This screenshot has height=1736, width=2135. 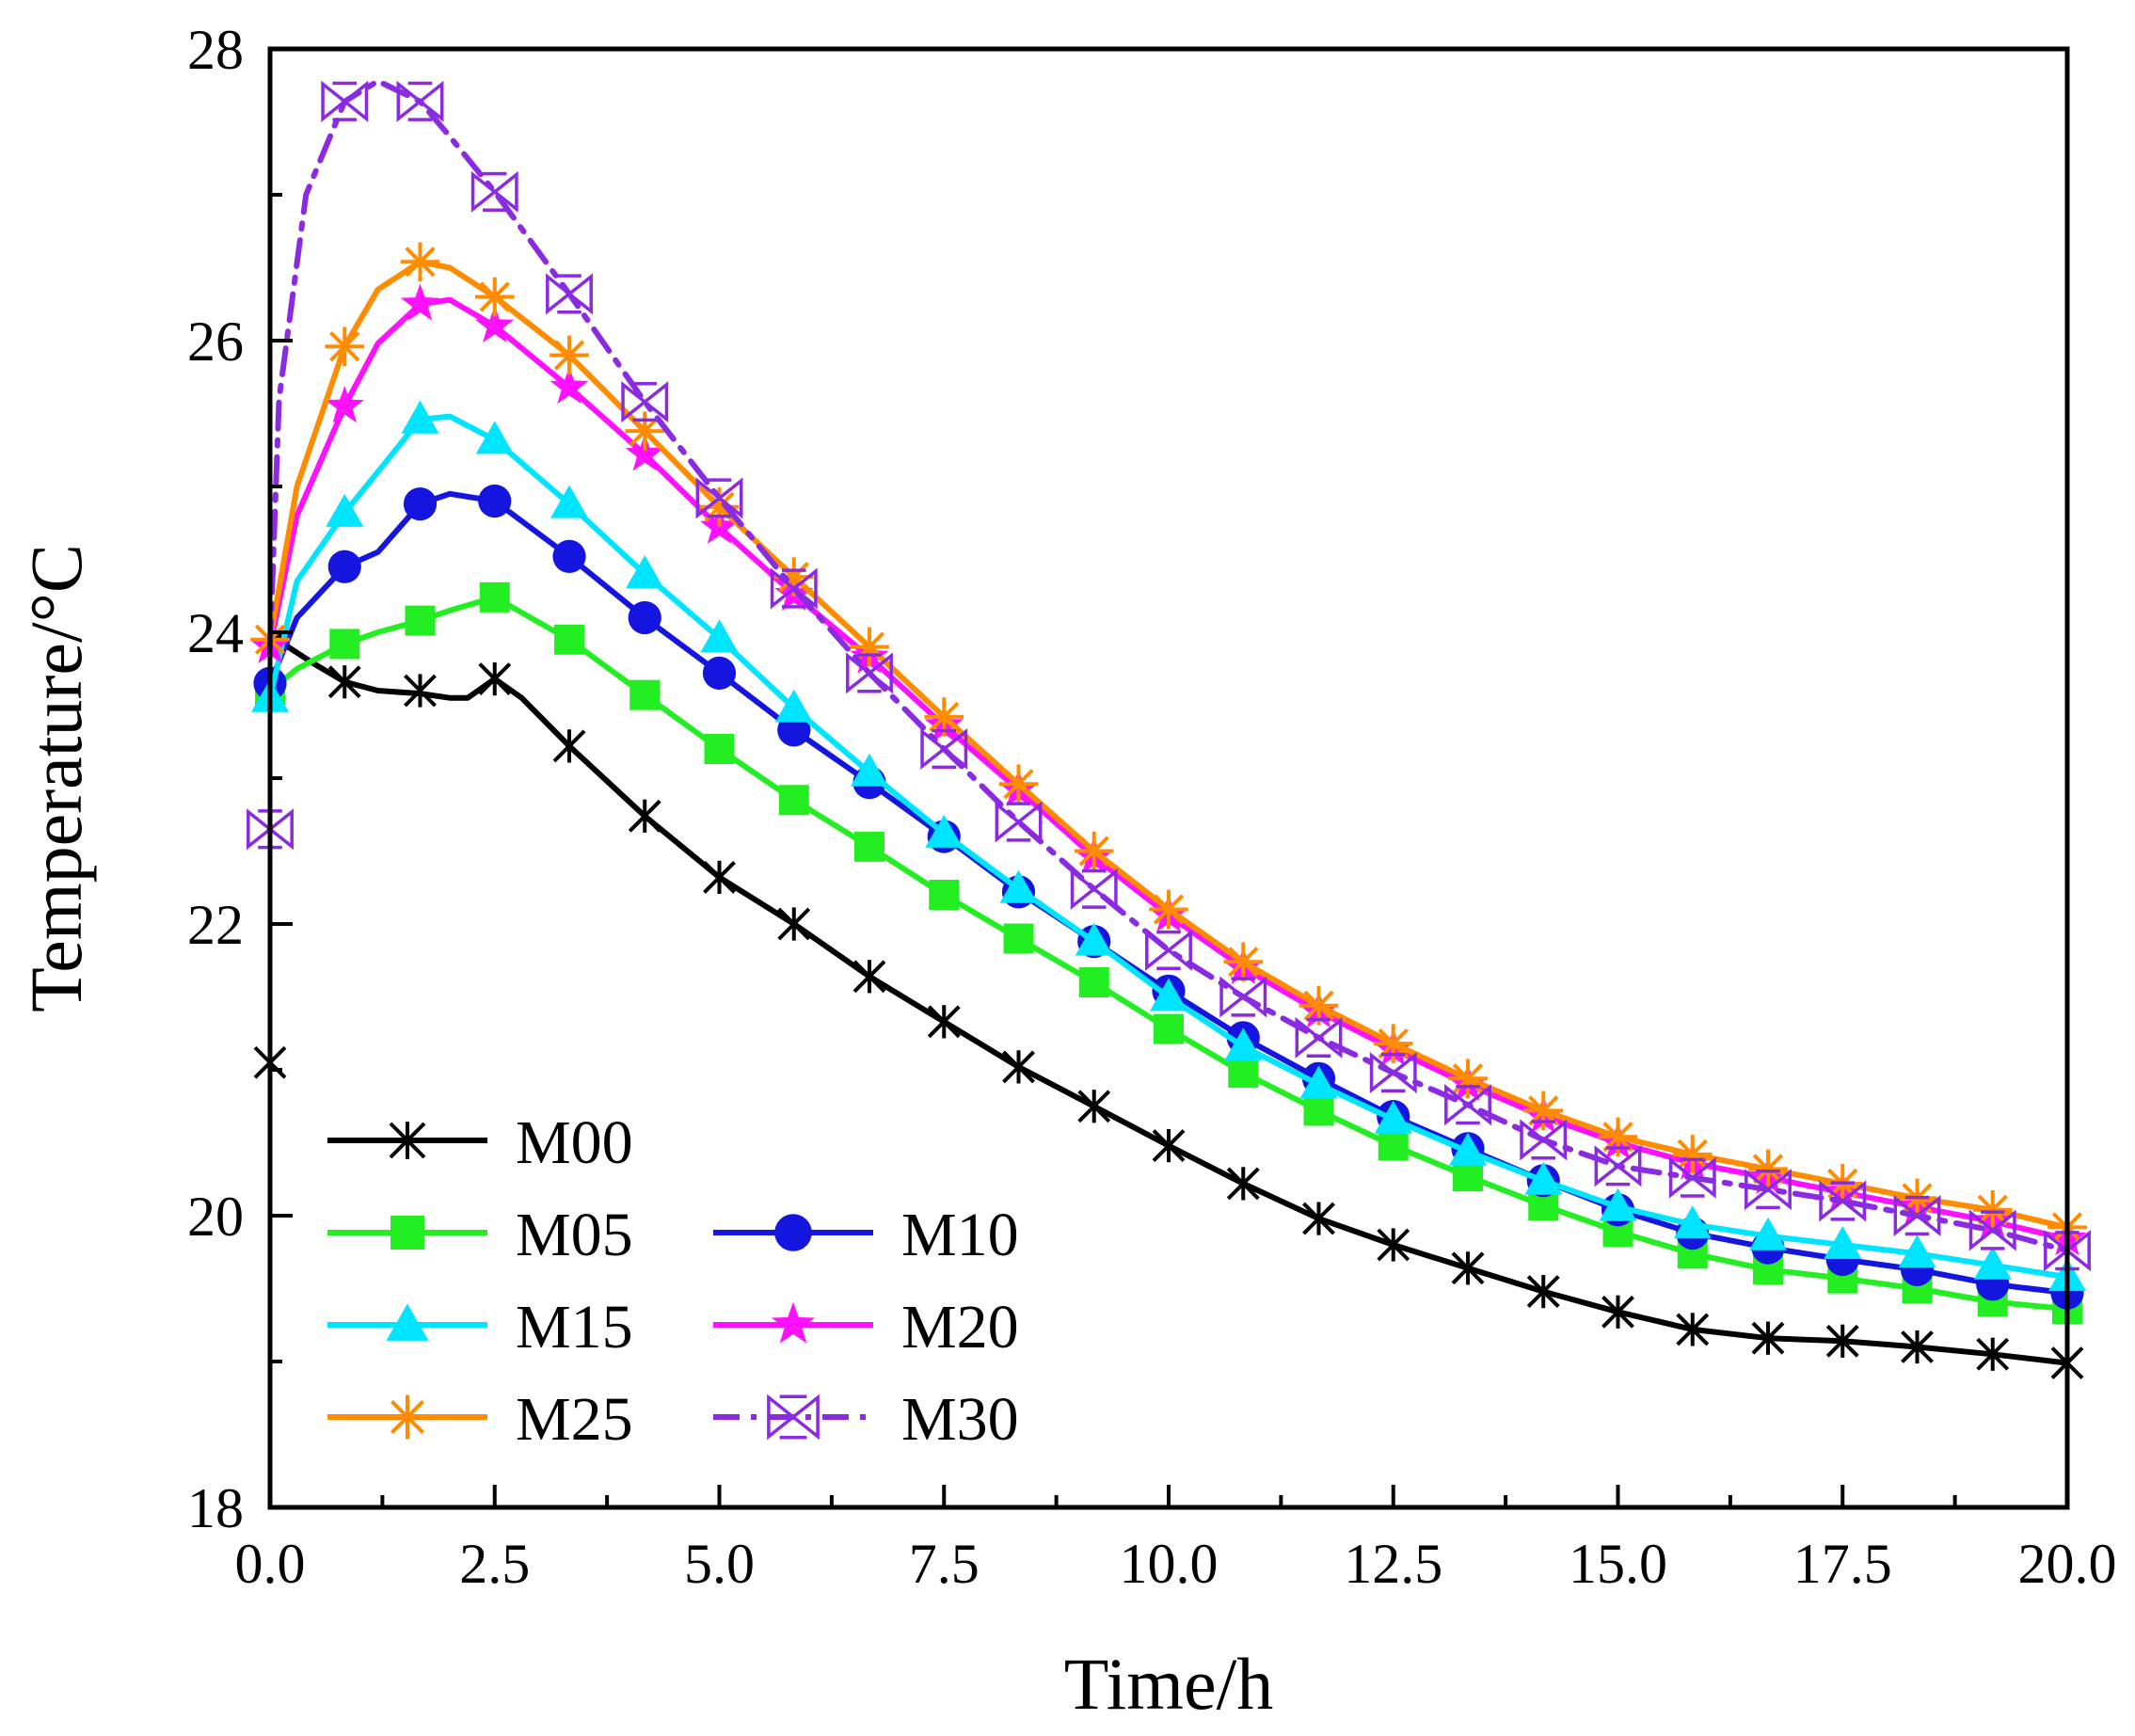 What do you see at coordinates (495, 1564) in the screenshot?
I see `x-tick-label: 2.5` at bounding box center [495, 1564].